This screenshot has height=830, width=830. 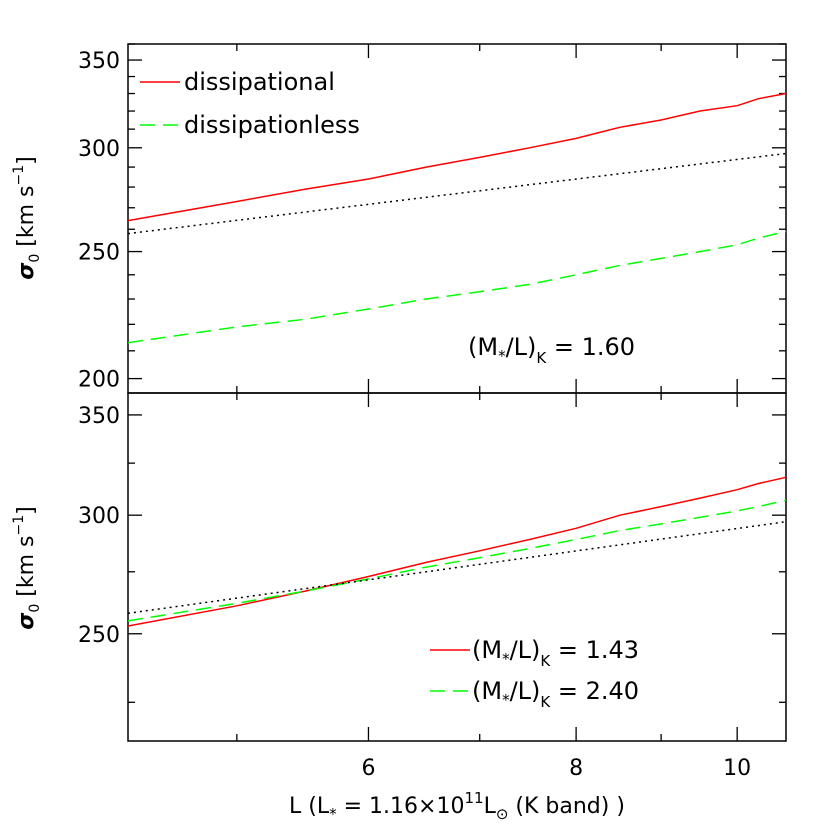 I want to click on y-tick-label: 200, so click(x=99, y=380).